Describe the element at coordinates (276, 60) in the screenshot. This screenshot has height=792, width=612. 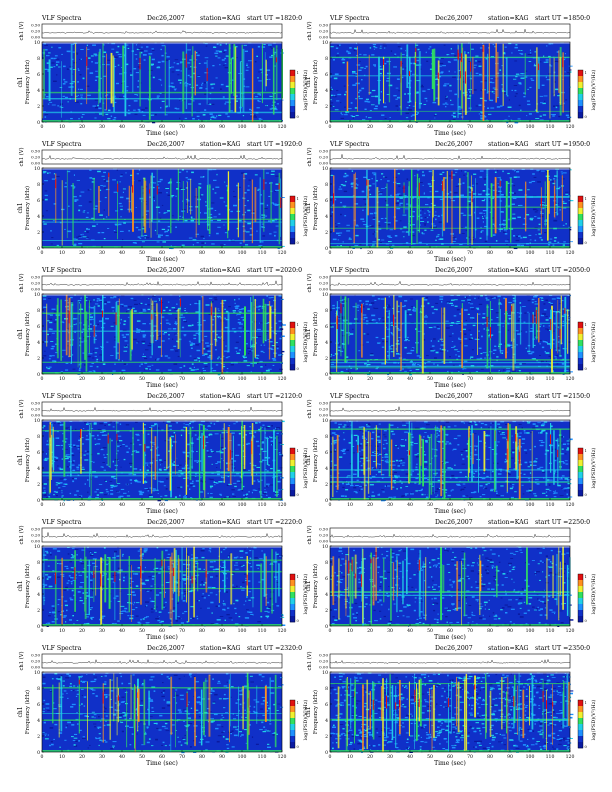
I see `spectrogram-streak-peak` at that location.